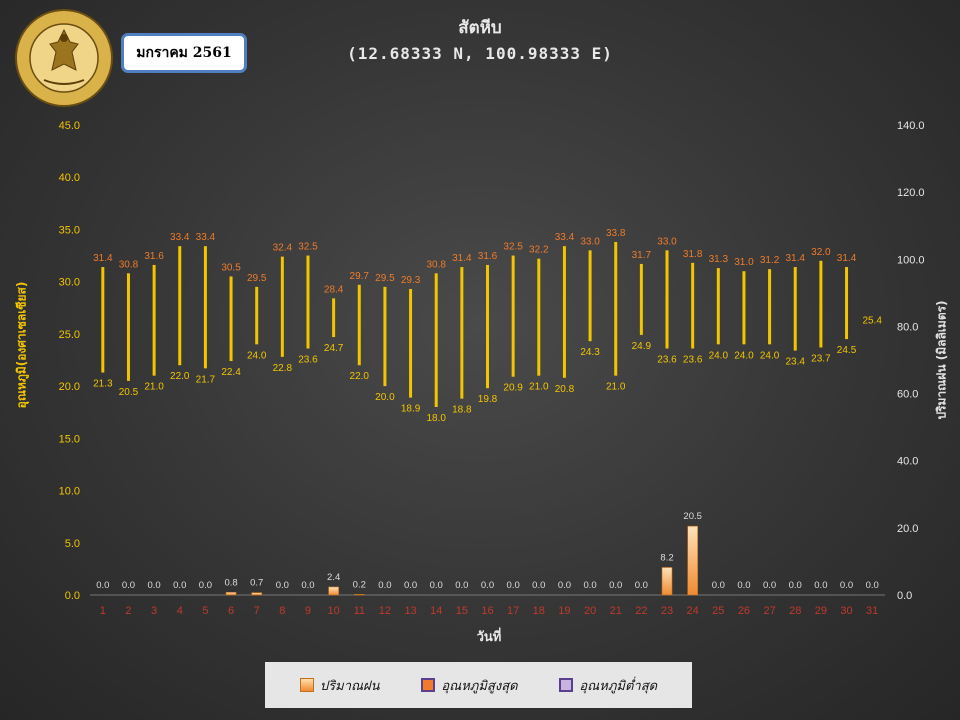 This screenshot has height=720, width=960. What do you see at coordinates (411, 280) in the screenshot?
I see `max-temp-label: 29.3` at bounding box center [411, 280].